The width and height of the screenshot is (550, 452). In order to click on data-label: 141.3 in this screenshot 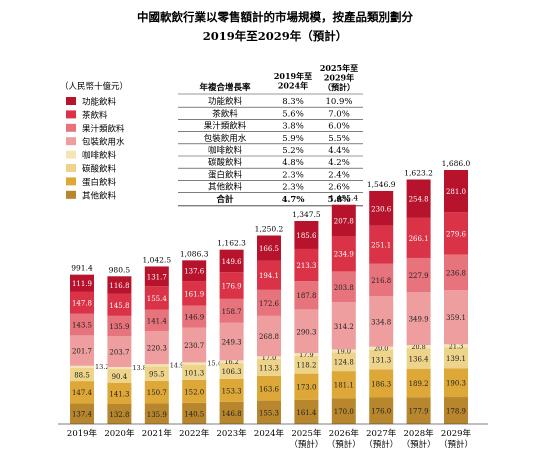, I will do `click(119, 394)`.